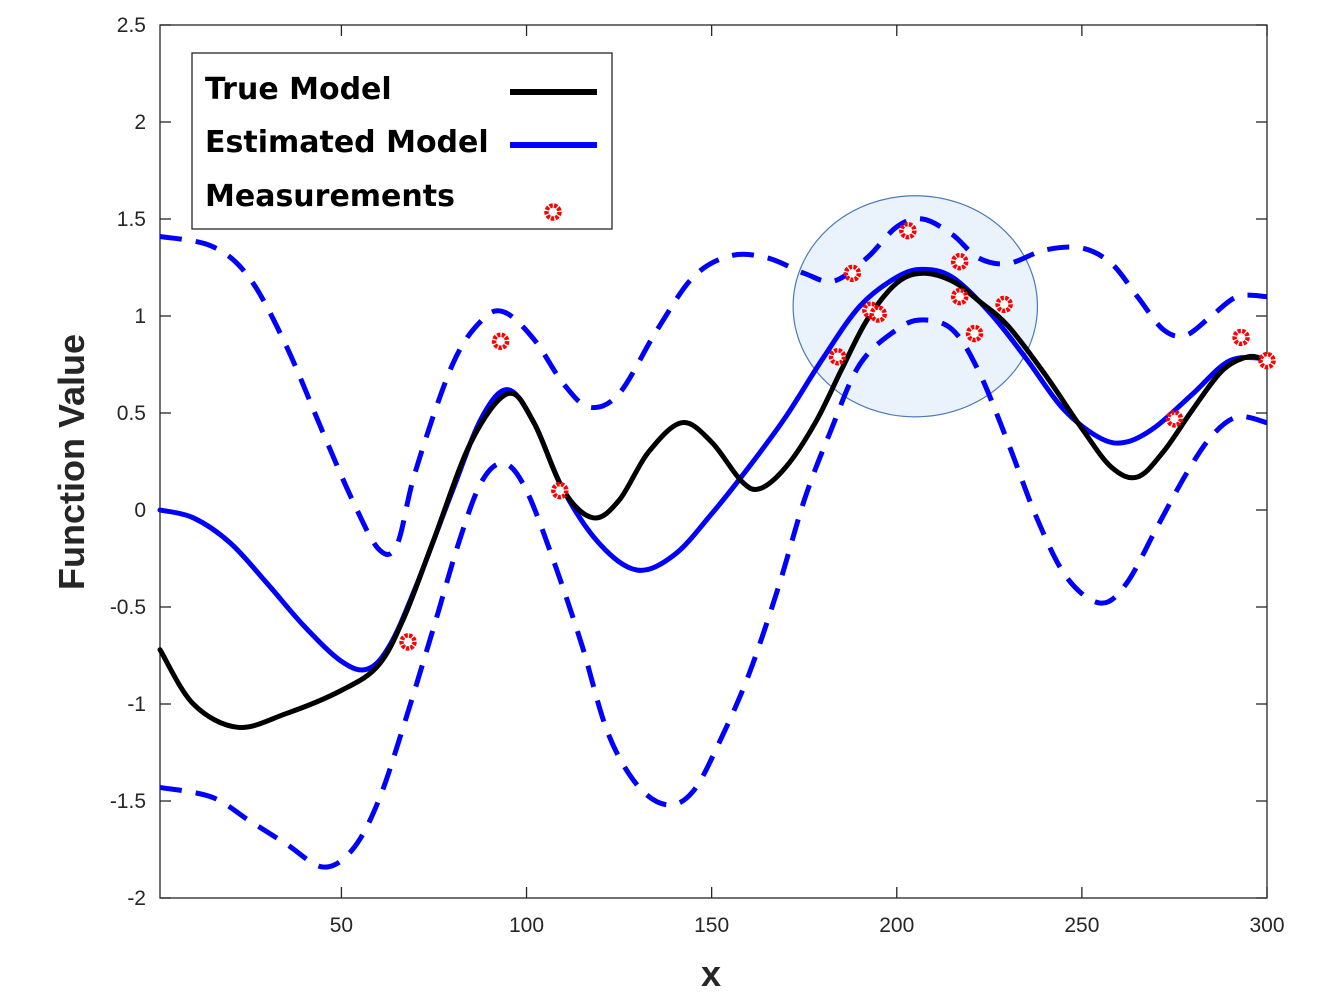  Describe the element at coordinates (128, 607) in the screenshot. I see `y-tick-label: -0.5` at that location.